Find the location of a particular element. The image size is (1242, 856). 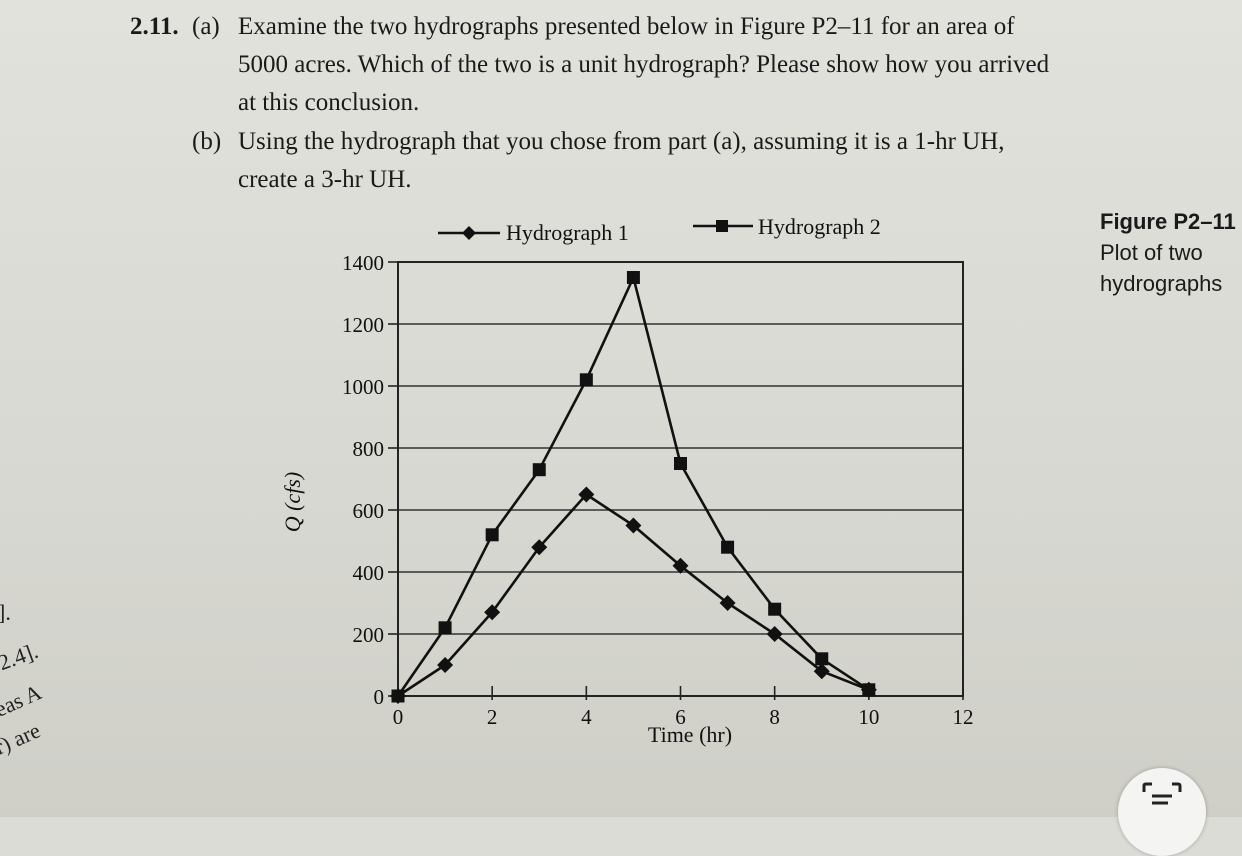

edge-text-1: ]. is located at coordinates (5, 612).